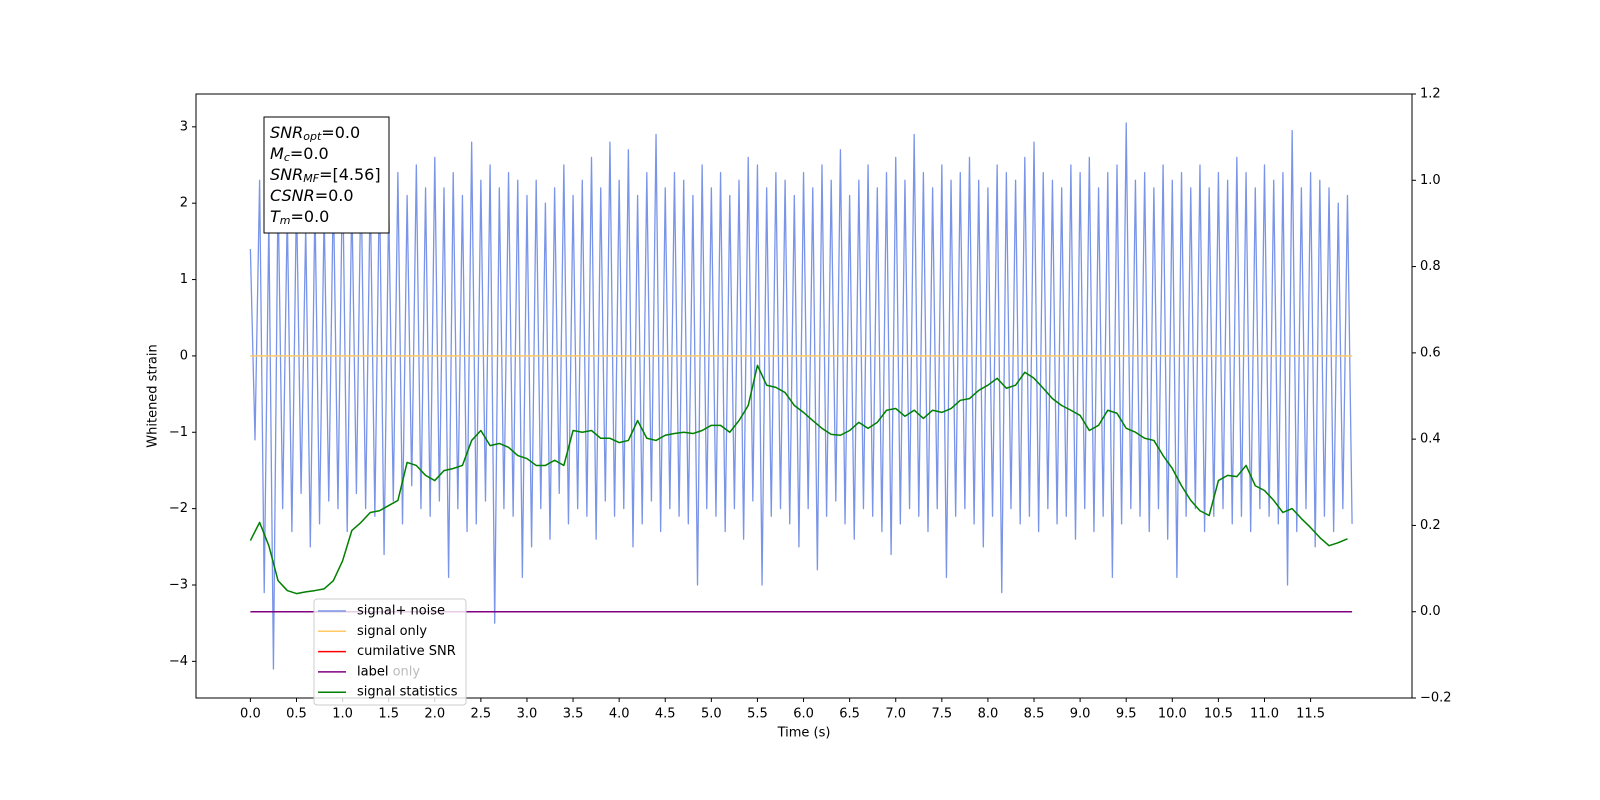 Image resolution: width=1600 pixels, height=800 pixels. Describe the element at coordinates (757, 714) in the screenshot. I see `x-tick-label: 5.5` at that location.